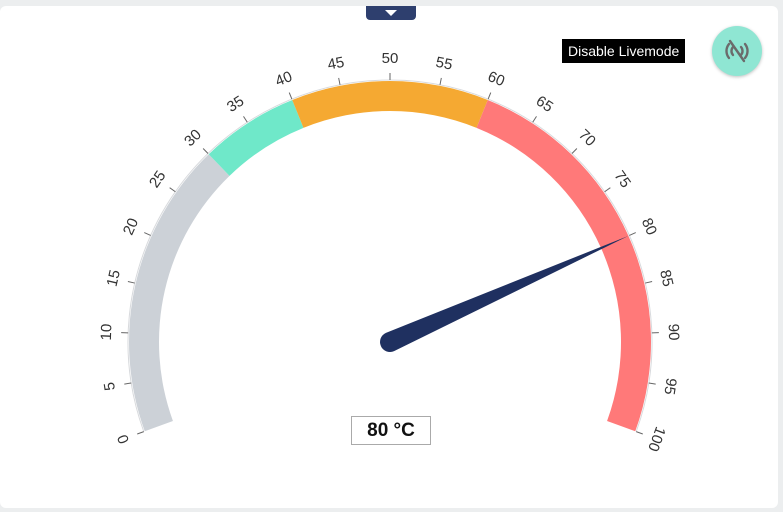  I want to click on gauge-tick-label: 60, so click(496, 79).